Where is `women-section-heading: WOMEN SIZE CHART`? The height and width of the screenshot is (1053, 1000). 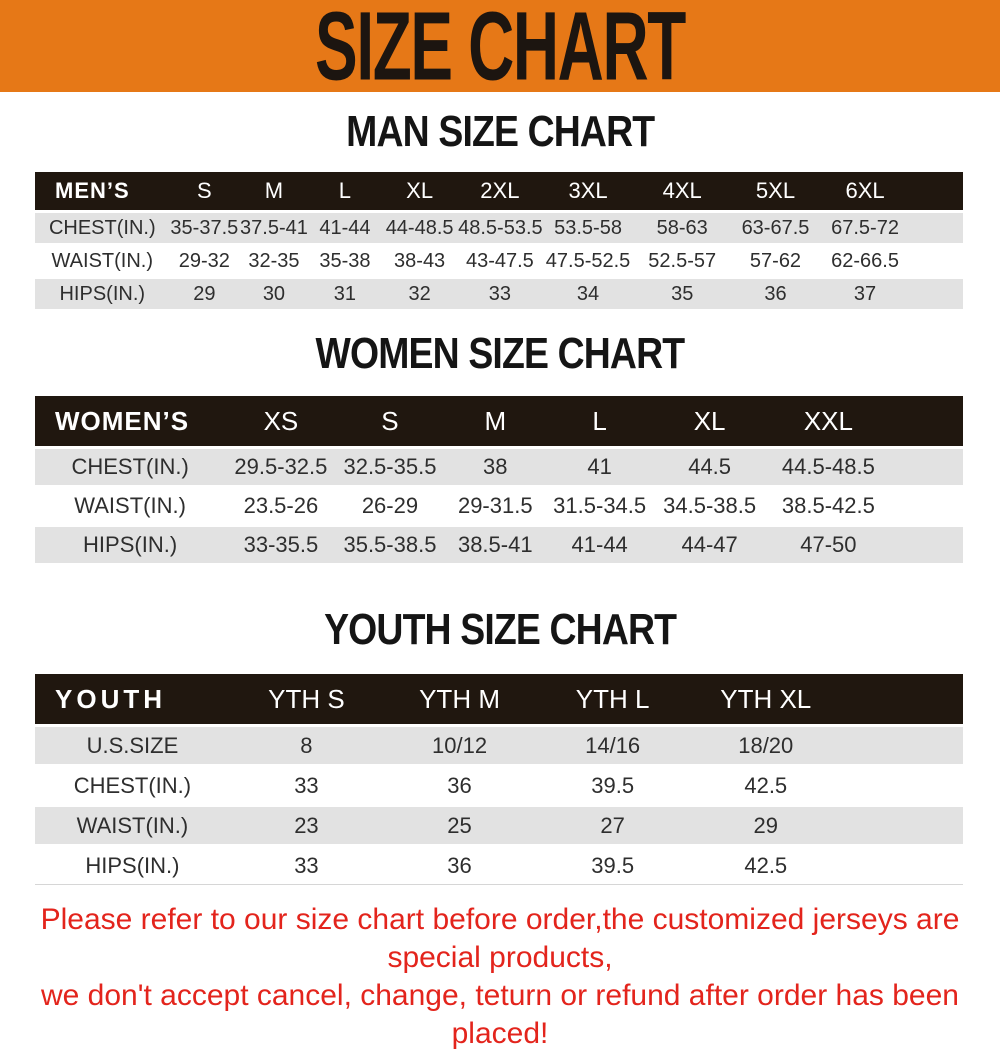 women-section-heading: WOMEN SIZE CHART is located at coordinates (500, 354).